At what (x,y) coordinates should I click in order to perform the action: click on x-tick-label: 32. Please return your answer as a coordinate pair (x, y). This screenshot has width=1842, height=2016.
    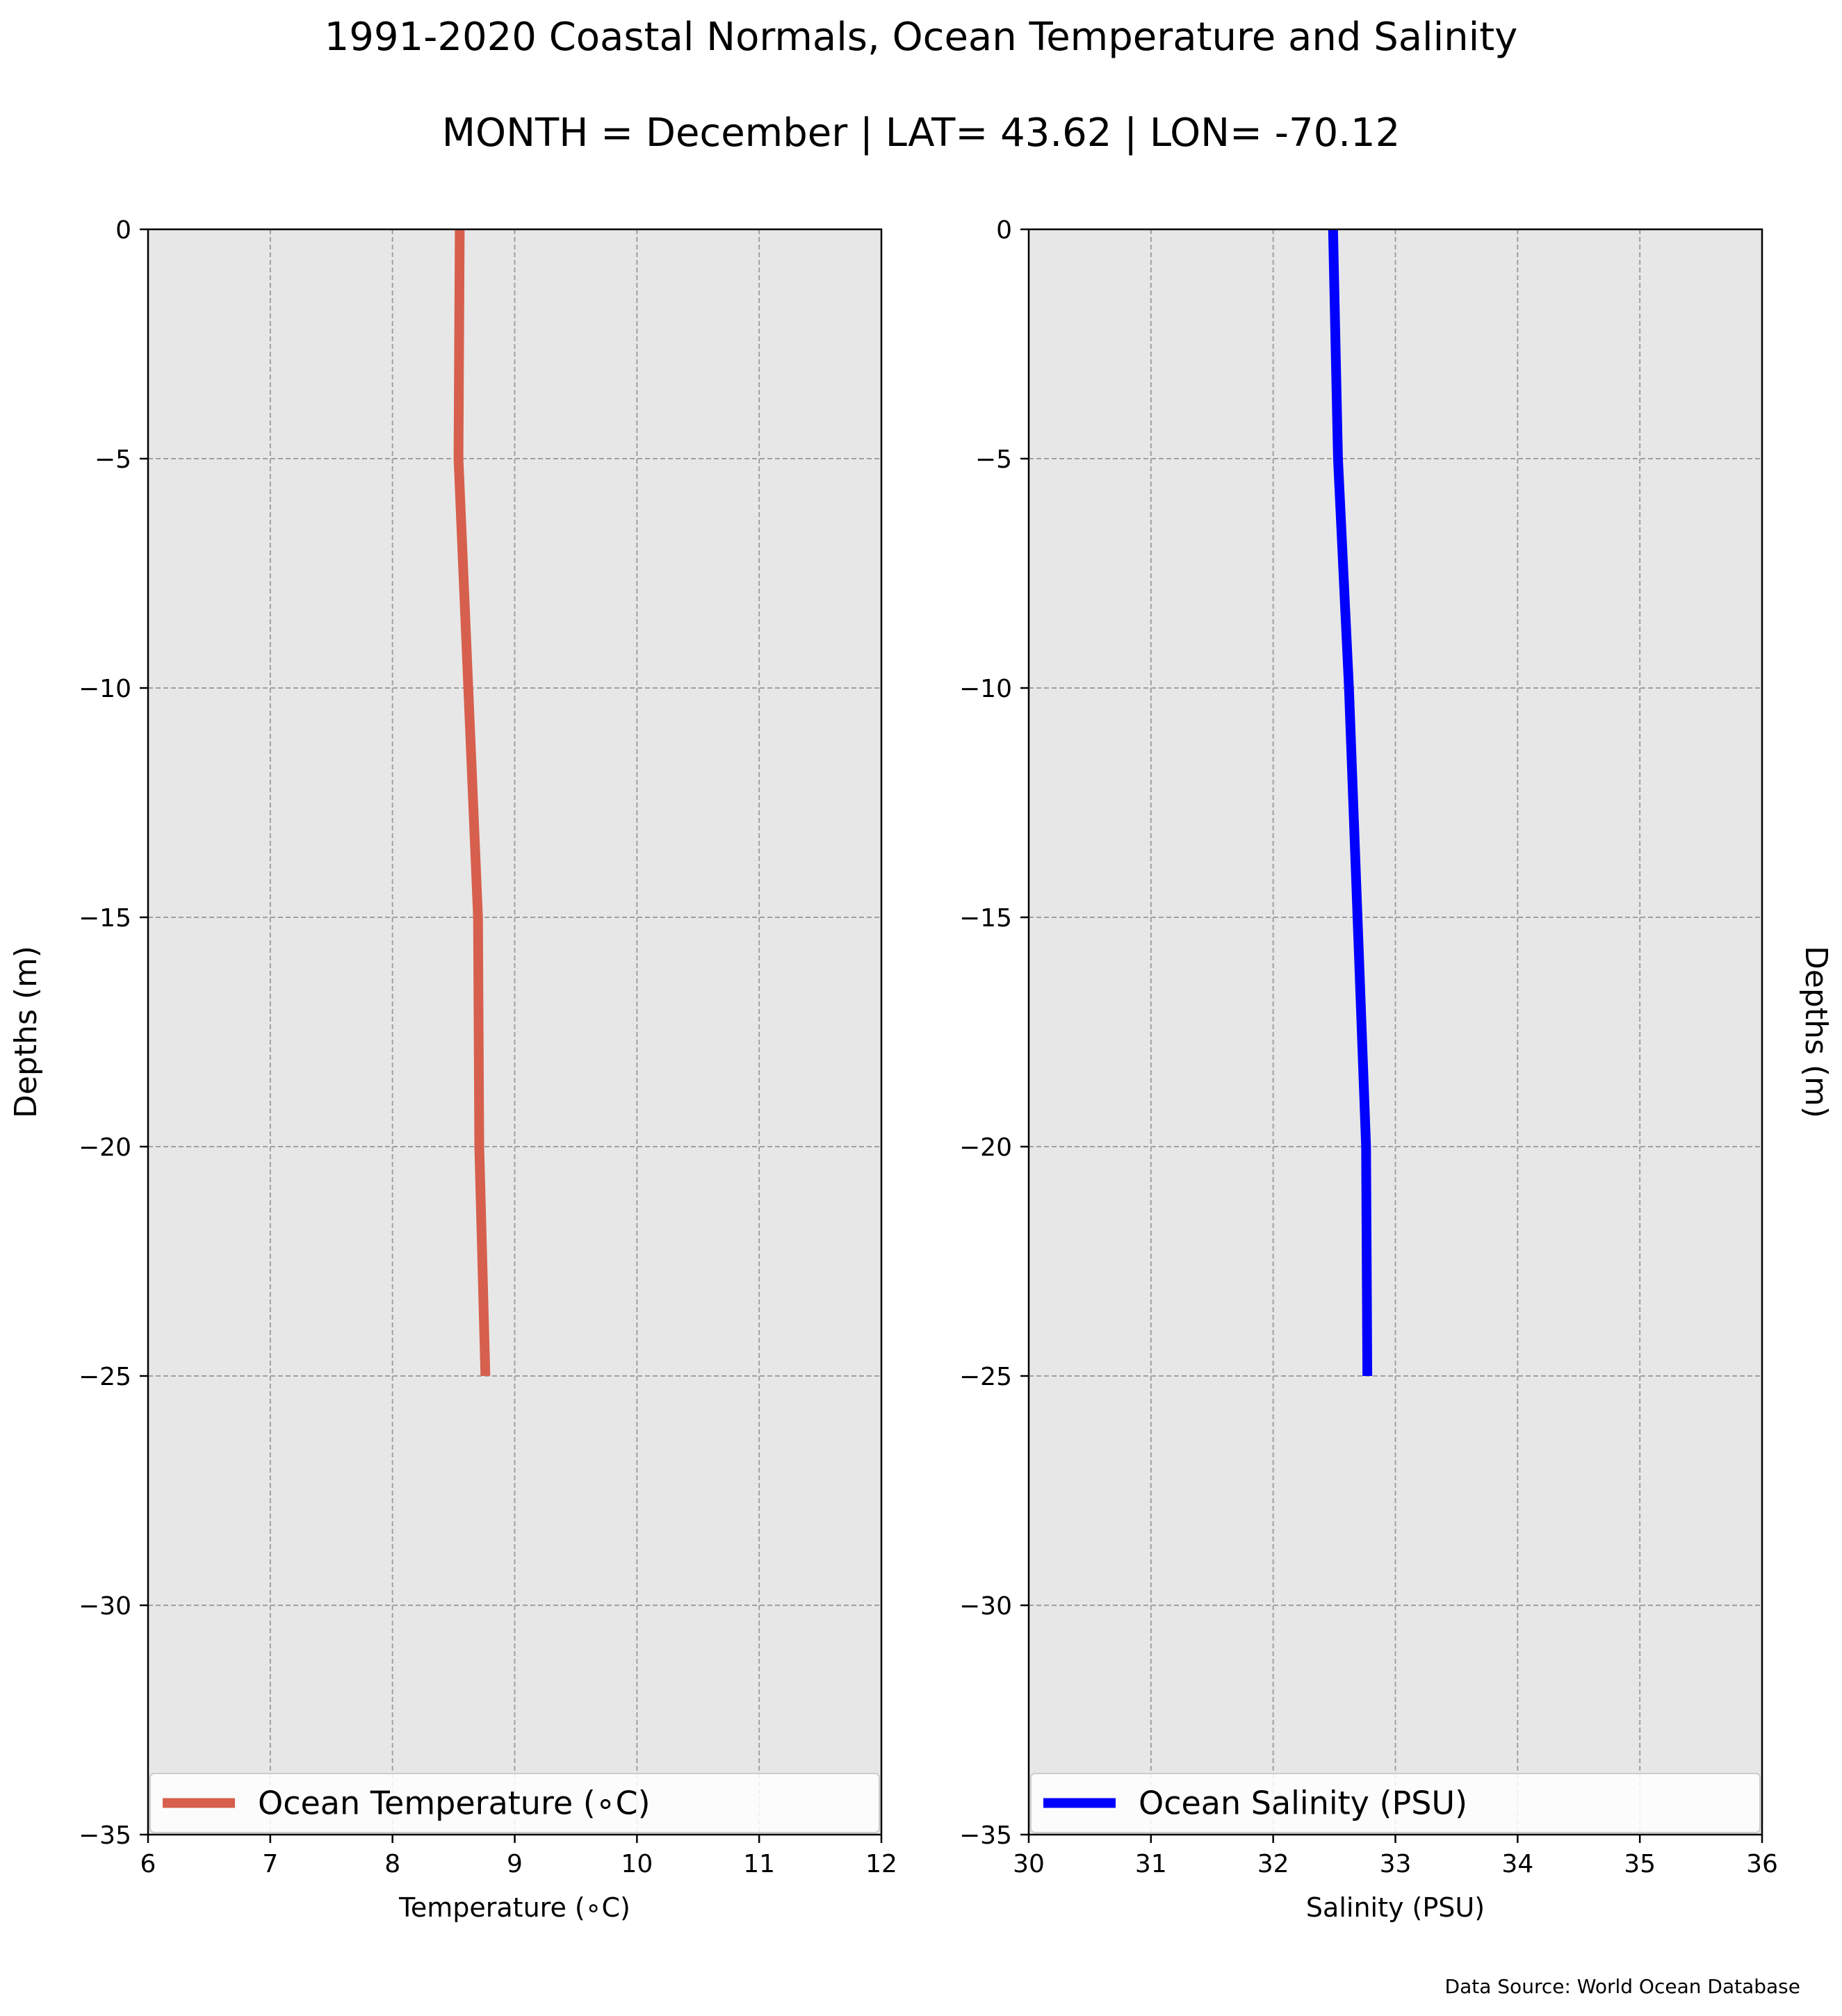
    Looking at the image, I should click on (1273, 1864).